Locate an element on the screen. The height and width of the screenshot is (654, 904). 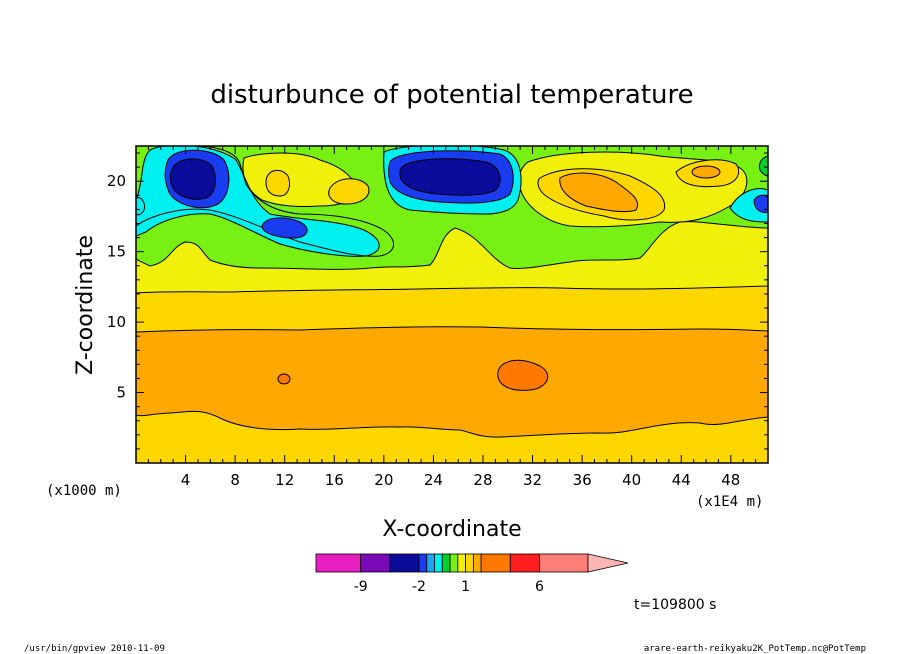
band-fill-green-west is located at coordinates (265, 201).